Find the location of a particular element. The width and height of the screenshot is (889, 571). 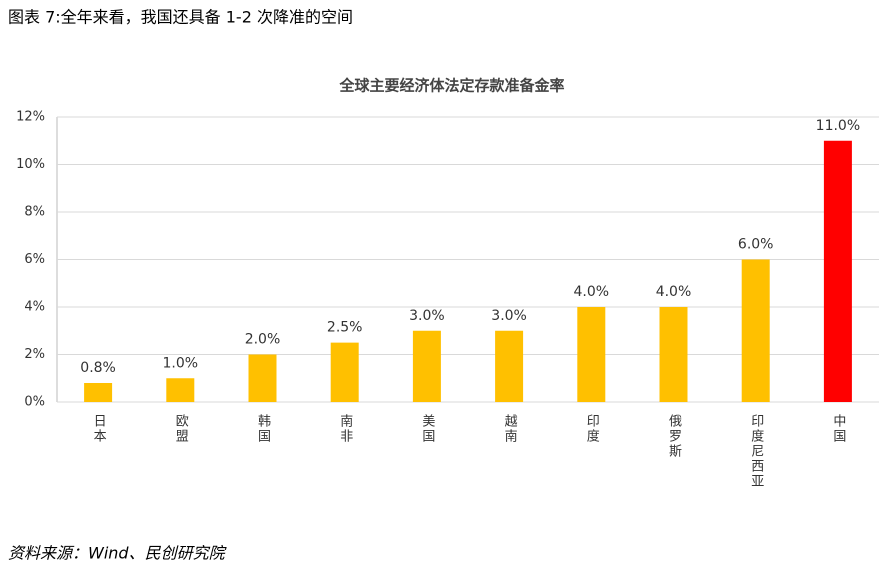

y-tick-label: 10% is located at coordinates (30, 164).